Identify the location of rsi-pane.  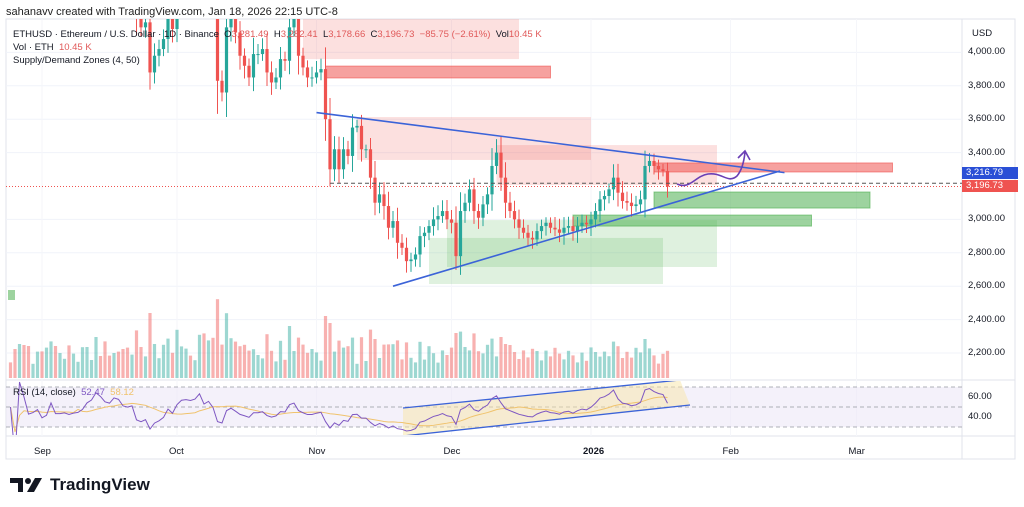
(484, 408).